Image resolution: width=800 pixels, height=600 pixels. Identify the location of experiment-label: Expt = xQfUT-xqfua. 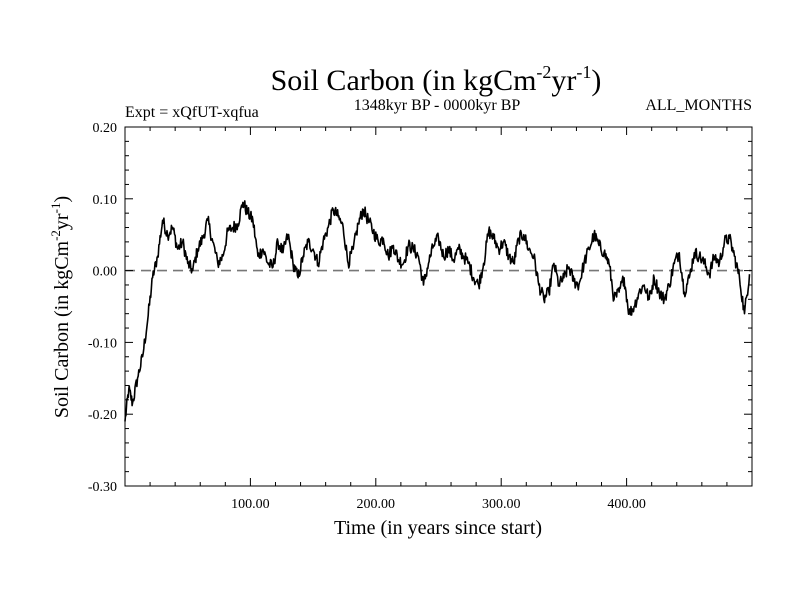
(192, 112).